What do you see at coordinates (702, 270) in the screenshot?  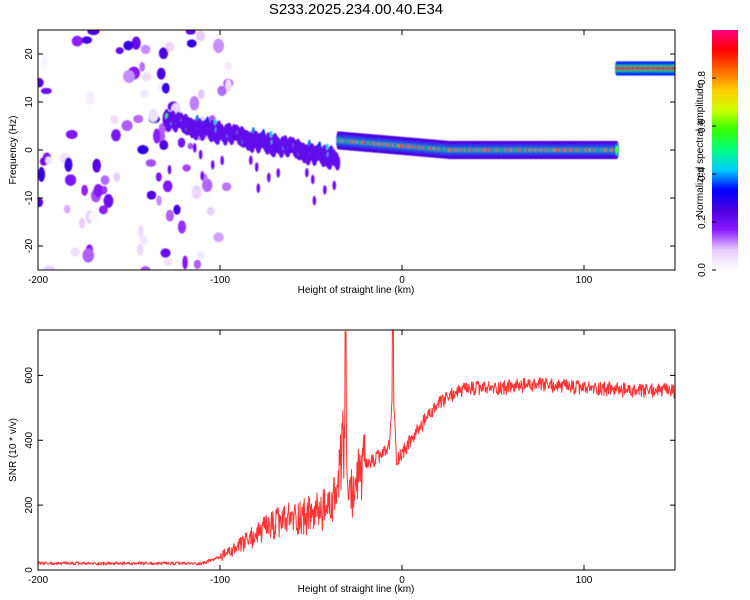 I see `colorbar-tick-label: 0.0` at bounding box center [702, 270].